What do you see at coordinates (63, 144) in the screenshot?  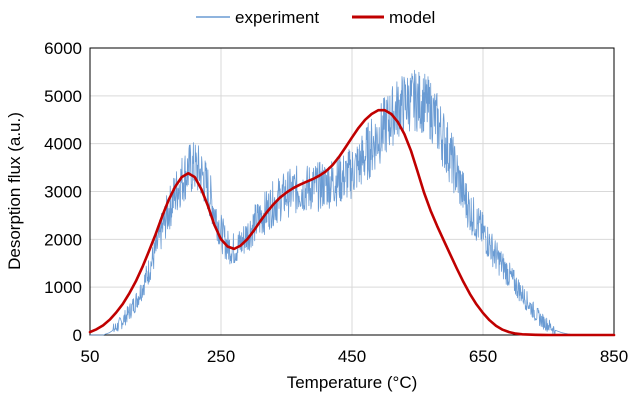 I see `y-tick-label: 4000` at bounding box center [63, 144].